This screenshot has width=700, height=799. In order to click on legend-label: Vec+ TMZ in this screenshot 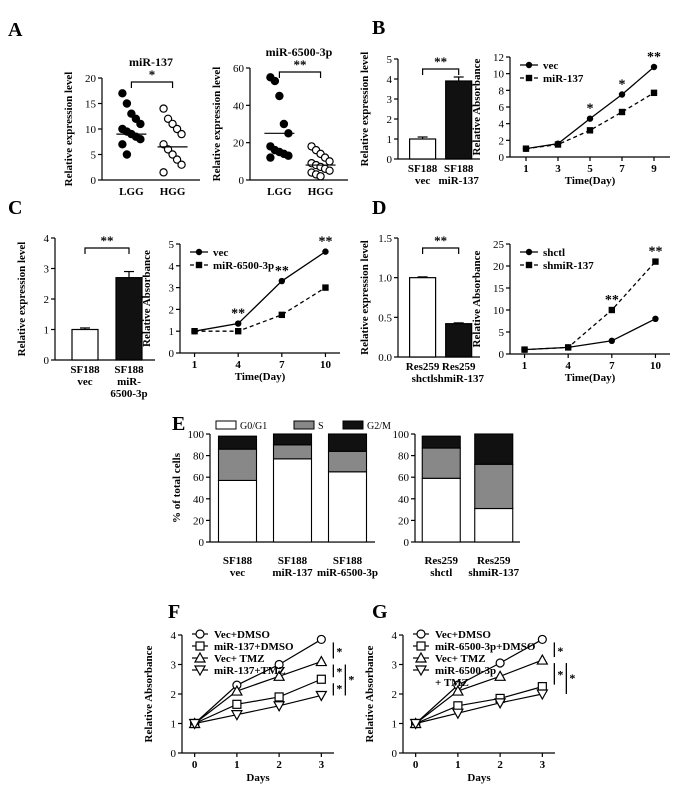, I will do `click(239, 659)`.